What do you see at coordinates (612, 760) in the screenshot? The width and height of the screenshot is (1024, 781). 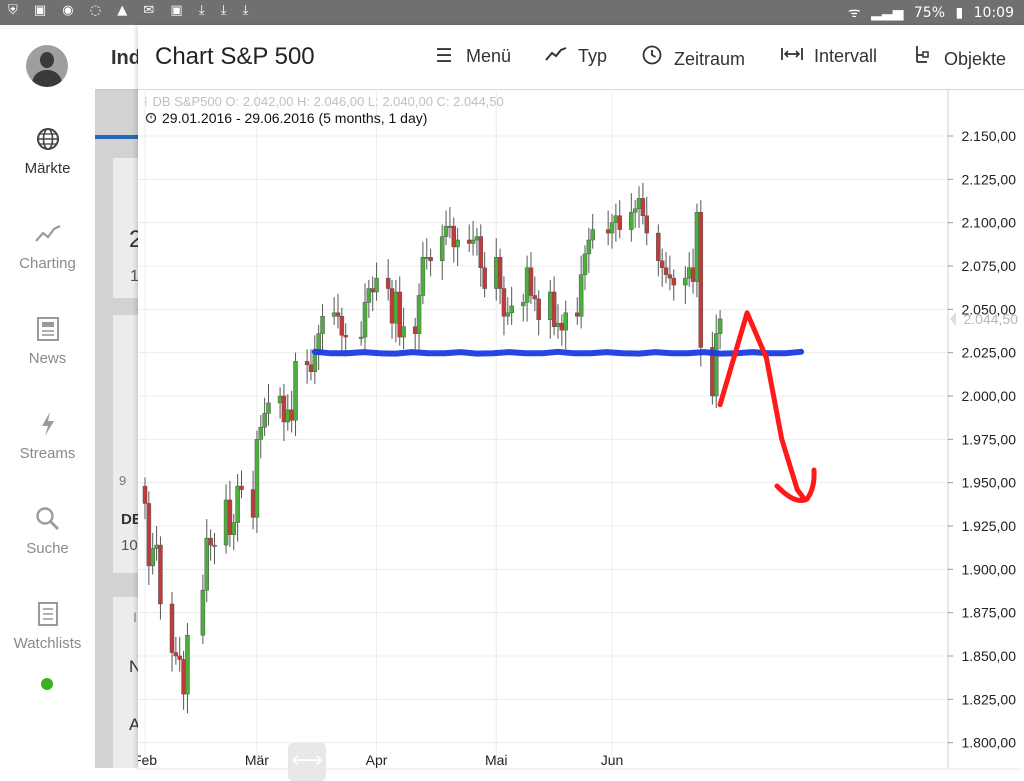 I see `x-tick-label: Jun` at bounding box center [612, 760].